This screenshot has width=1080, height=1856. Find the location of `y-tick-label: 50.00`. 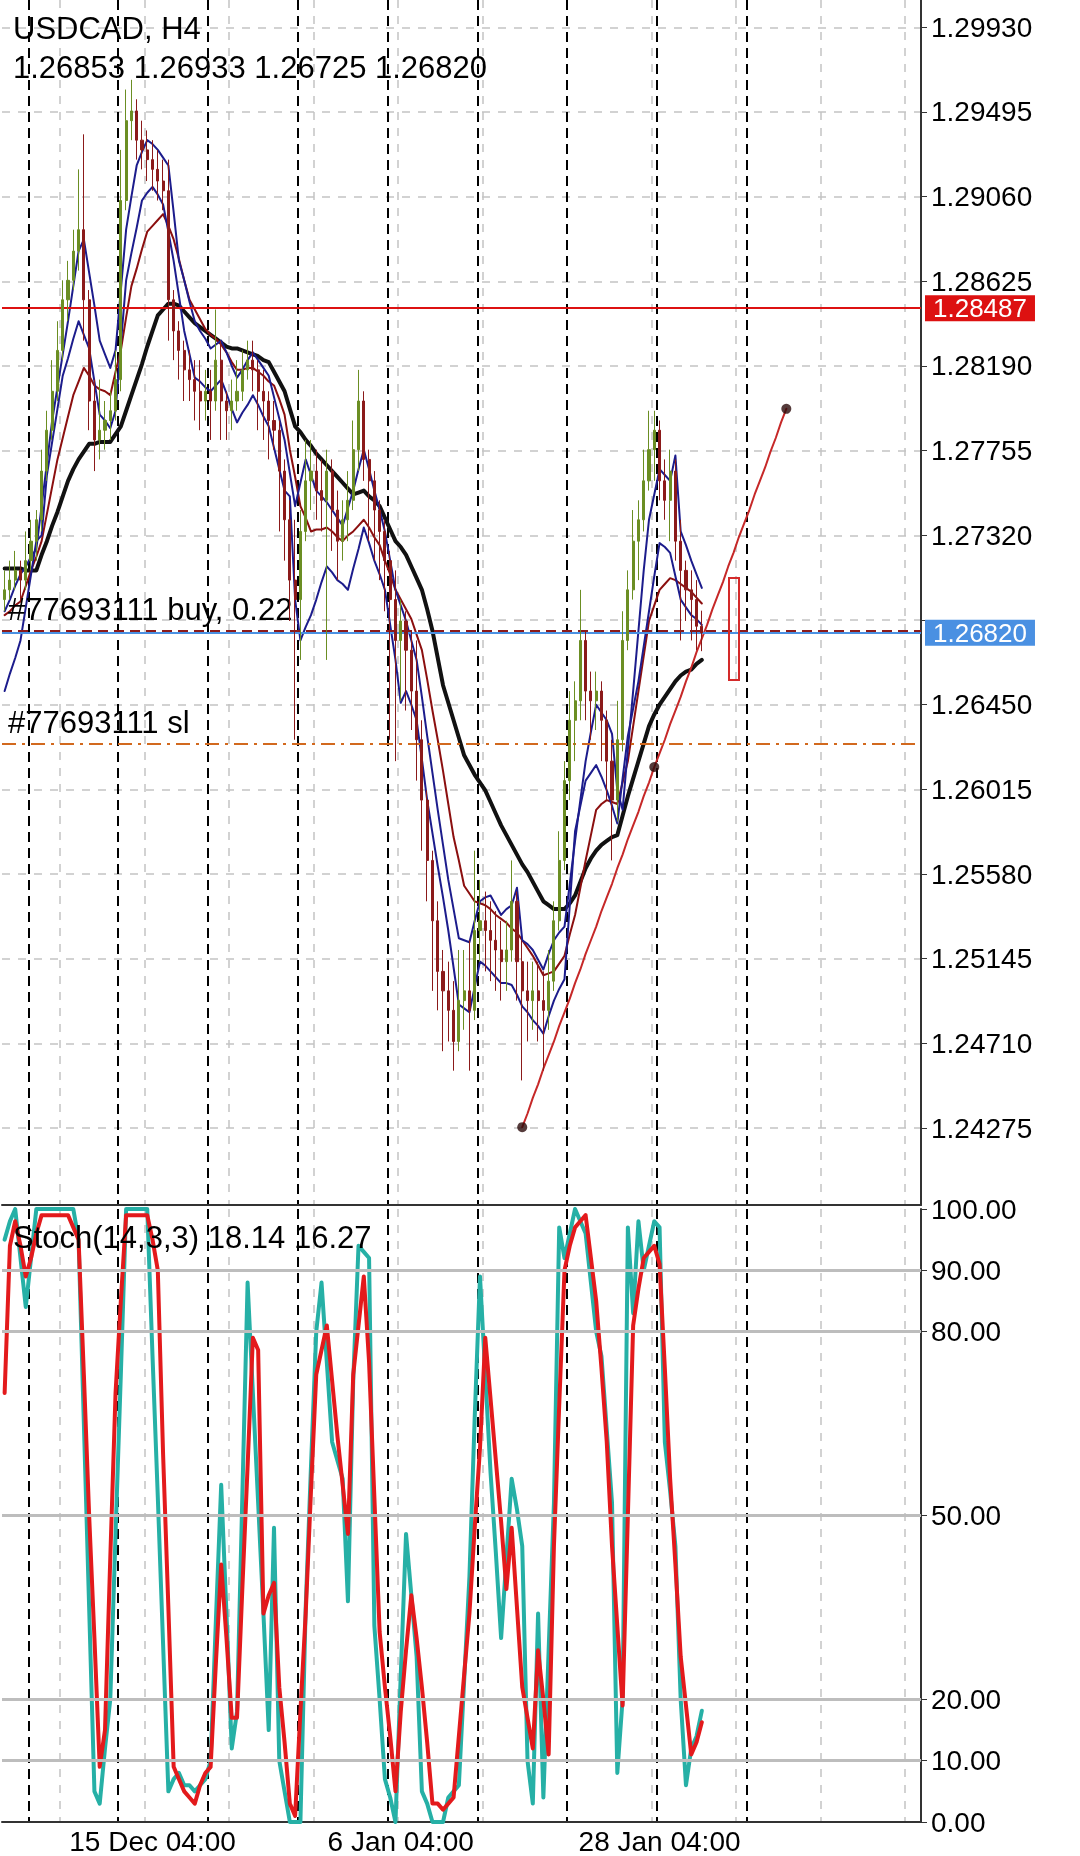

y-tick-label: 50.00 is located at coordinates (966, 1515).